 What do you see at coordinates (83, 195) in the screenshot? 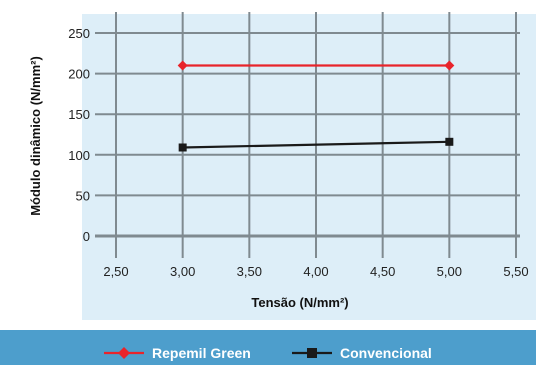
I see `y-tick-label: 50` at bounding box center [83, 195].